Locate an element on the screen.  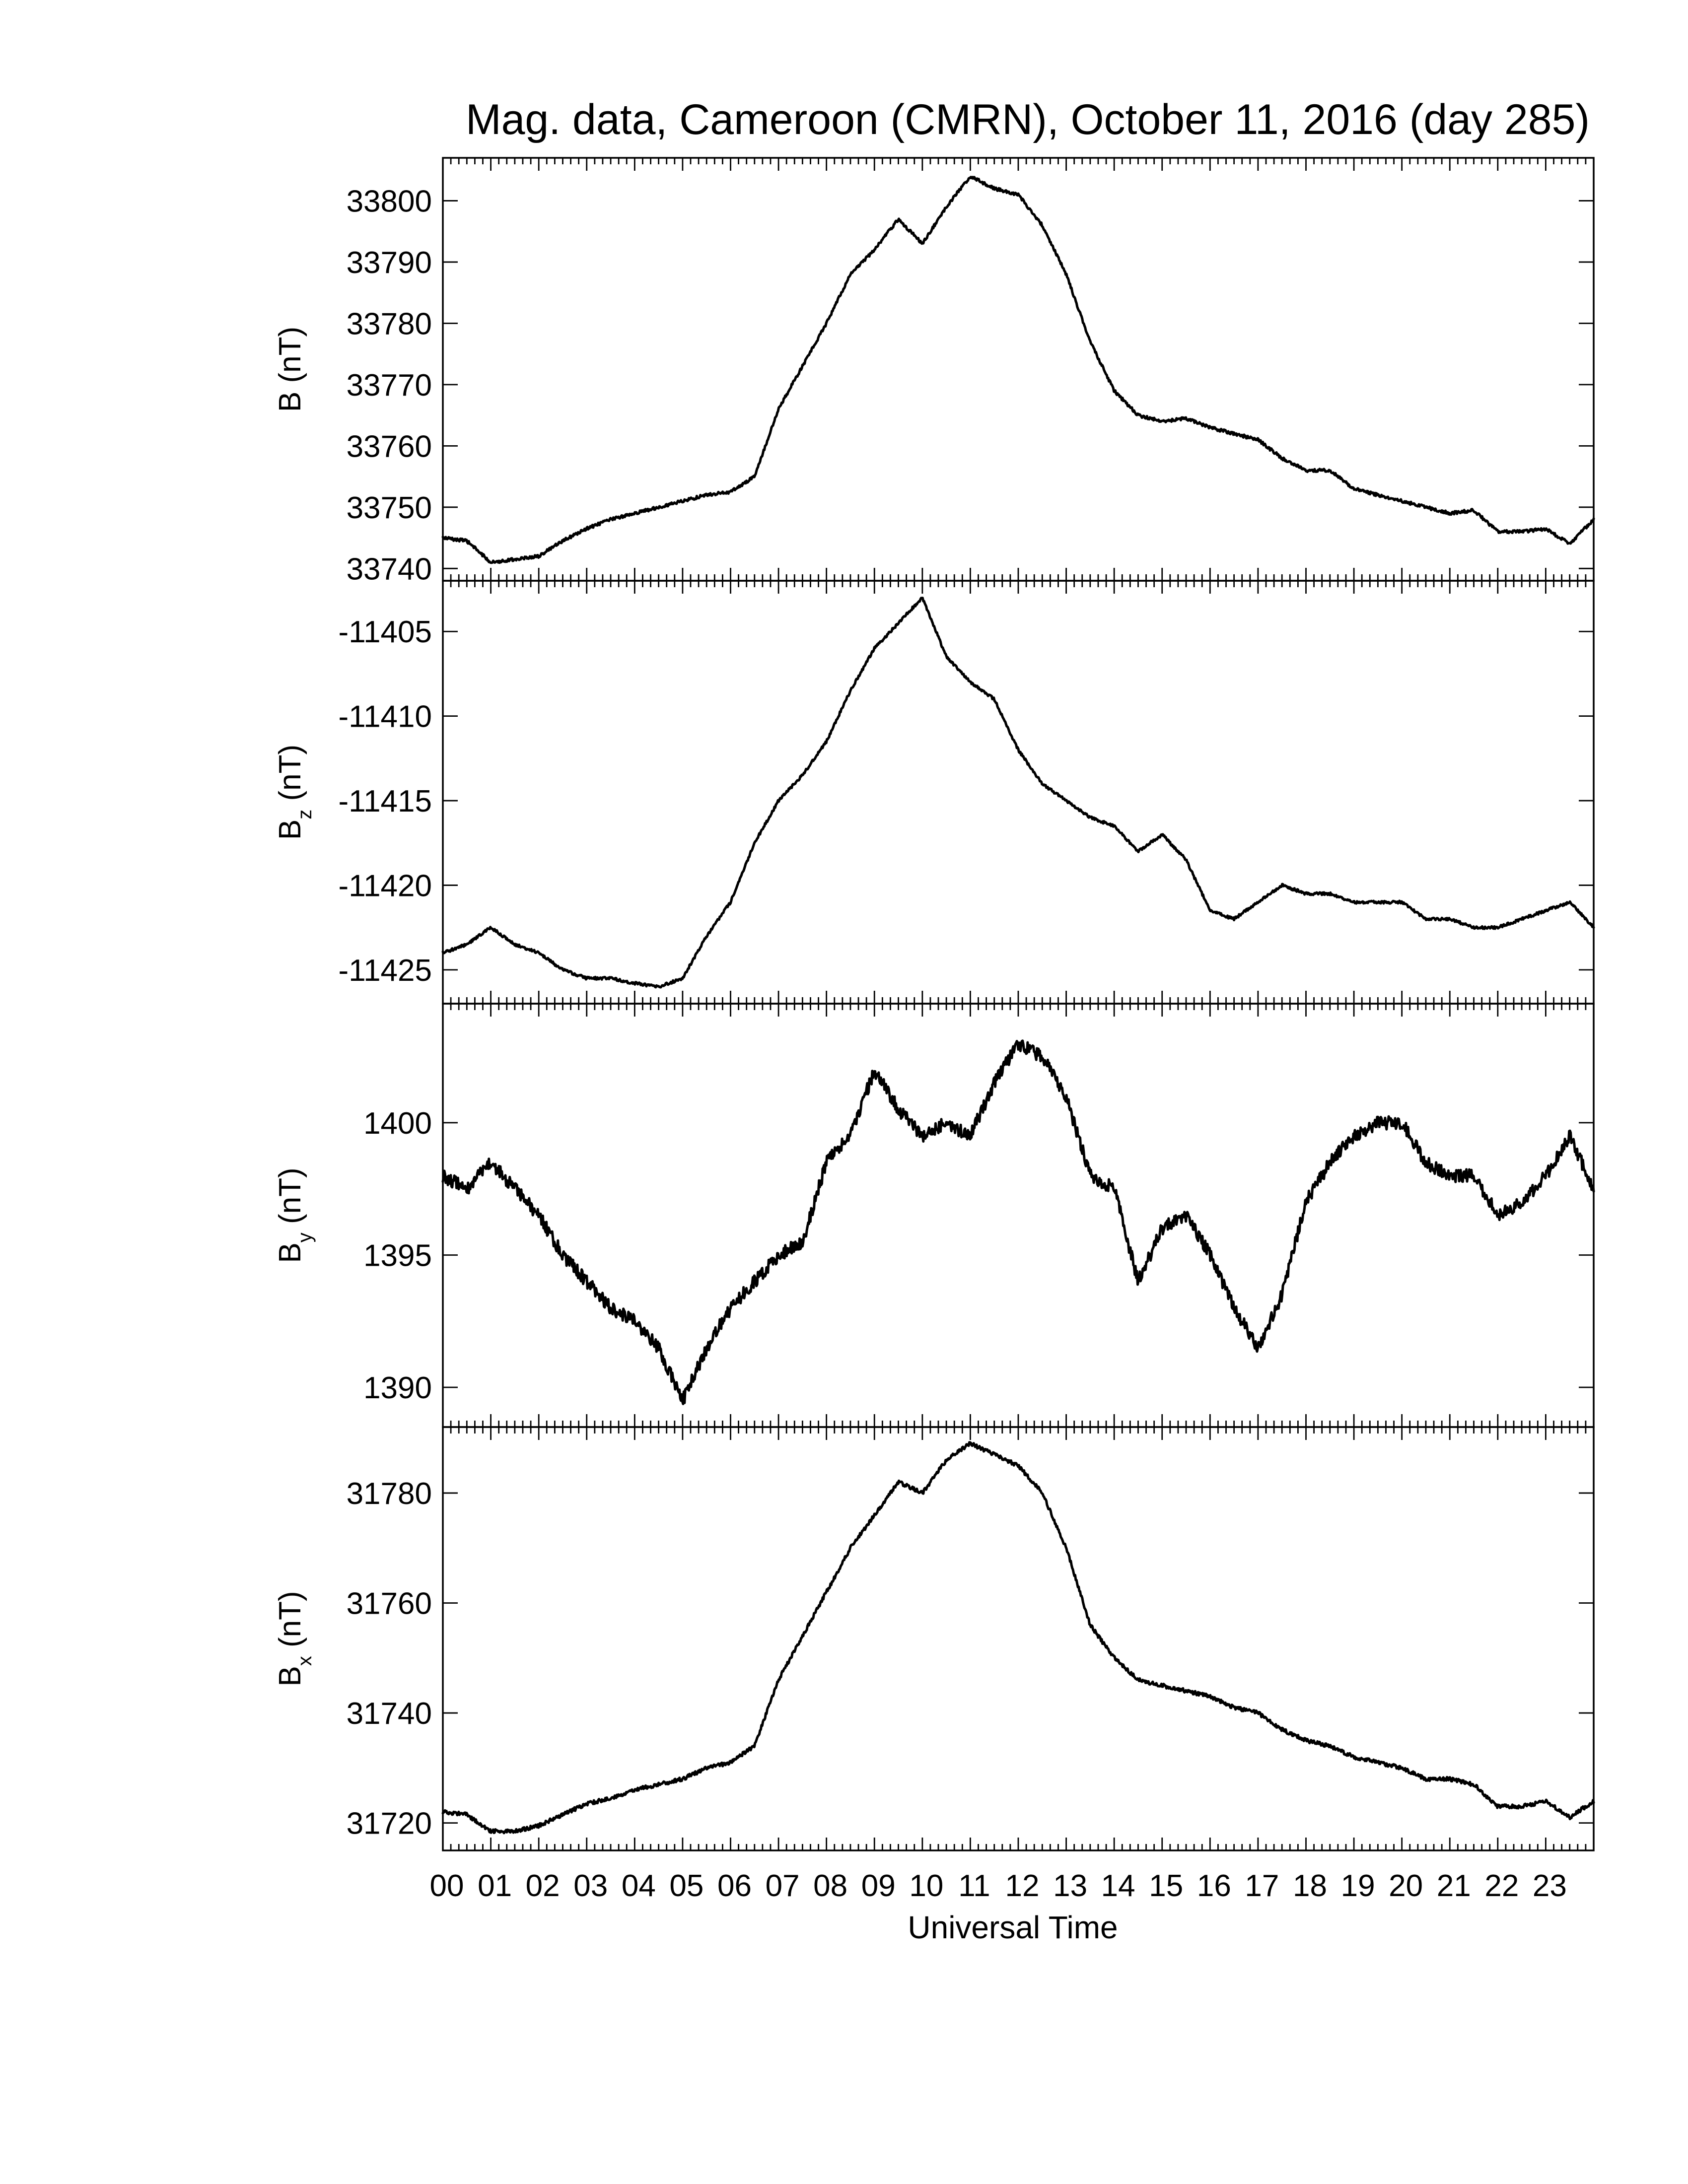
y-tick-label: 31720 is located at coordinates (389, 1824).